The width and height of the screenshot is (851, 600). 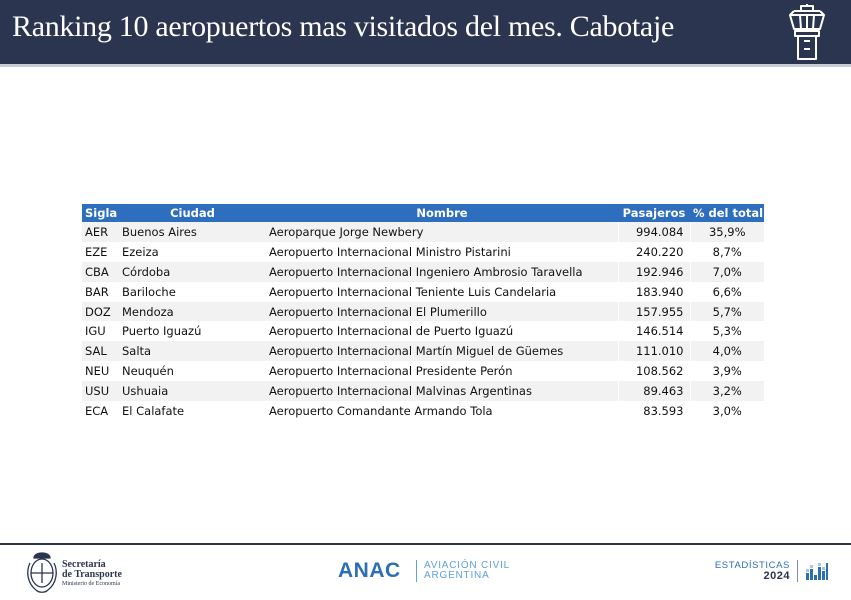 I want to click on footer-divider, so click(x=425, y=544).